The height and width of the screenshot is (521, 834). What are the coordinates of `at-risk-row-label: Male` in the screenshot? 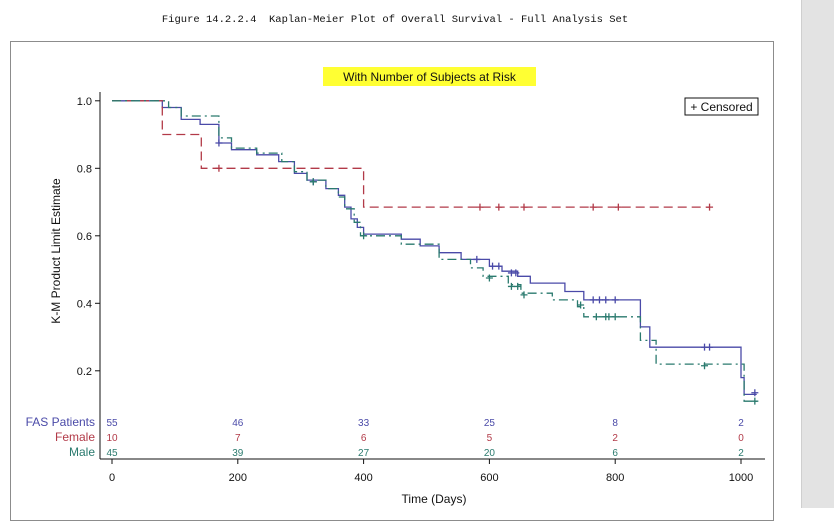 It's located at (82, 452).